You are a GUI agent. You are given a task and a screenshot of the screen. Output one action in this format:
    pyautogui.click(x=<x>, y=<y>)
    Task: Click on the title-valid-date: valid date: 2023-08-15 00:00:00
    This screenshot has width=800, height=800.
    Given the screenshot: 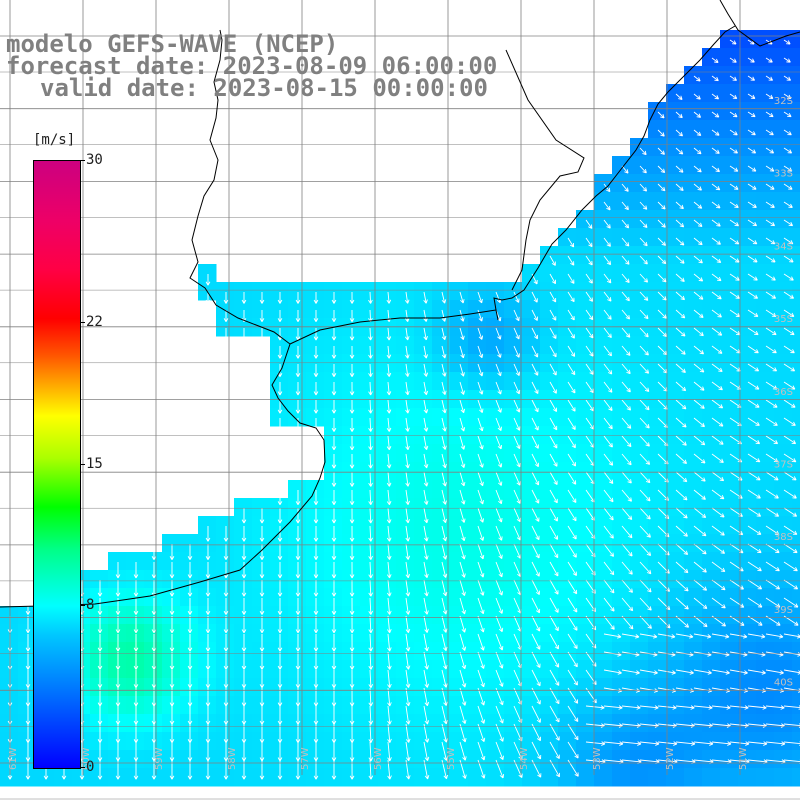 What is the action you would take?
    pyautogui.click(x=264, y=88)
    